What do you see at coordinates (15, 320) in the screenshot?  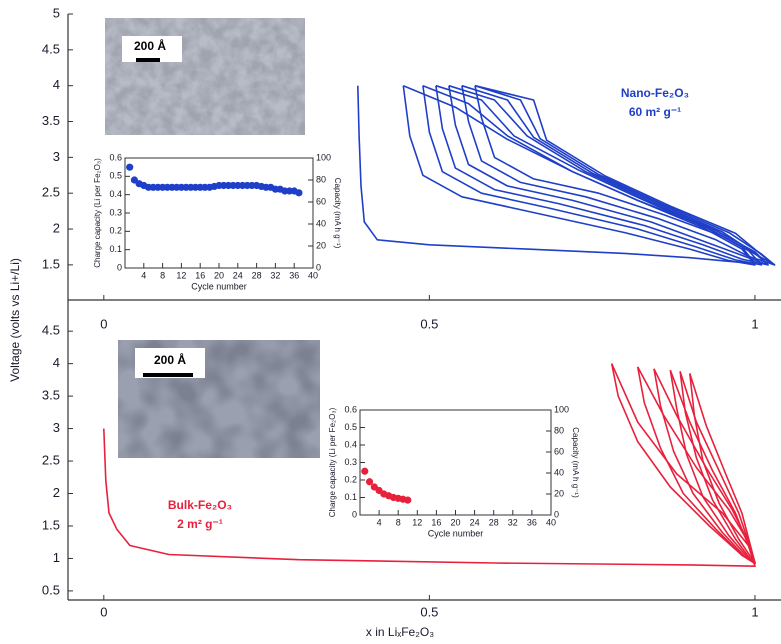 I see `y-axis-label: Voltage (volts vs Li+/Li)` at bounding box center [15, 320].